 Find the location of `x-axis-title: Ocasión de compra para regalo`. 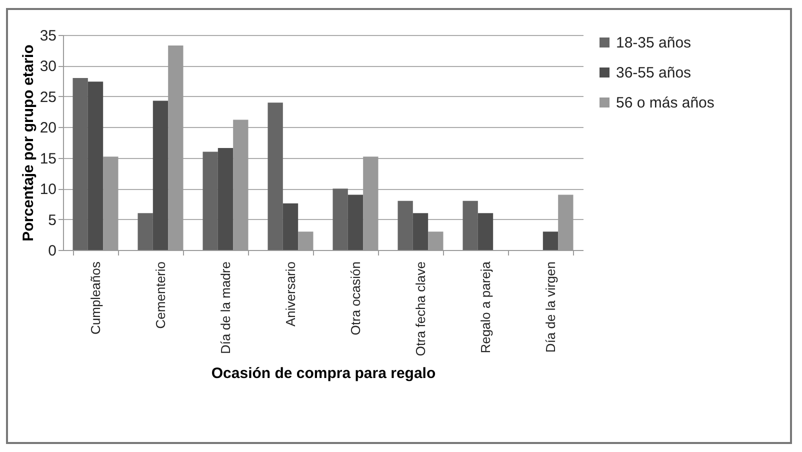

x-axis-title: Ocasión de compra para regalo is located at coordinates (323, 373).